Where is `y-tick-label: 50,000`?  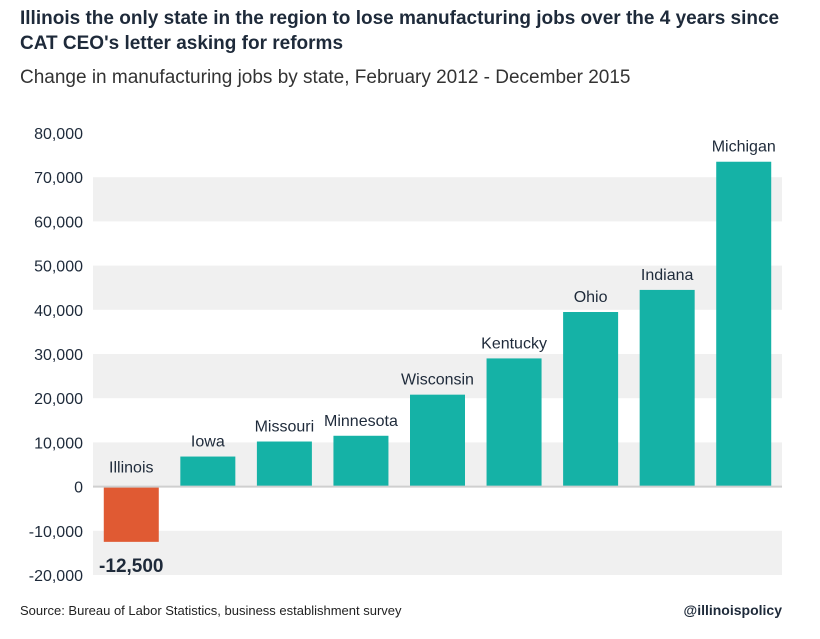 y-tick-label: 50,000 is located at coordinates (58, 267).